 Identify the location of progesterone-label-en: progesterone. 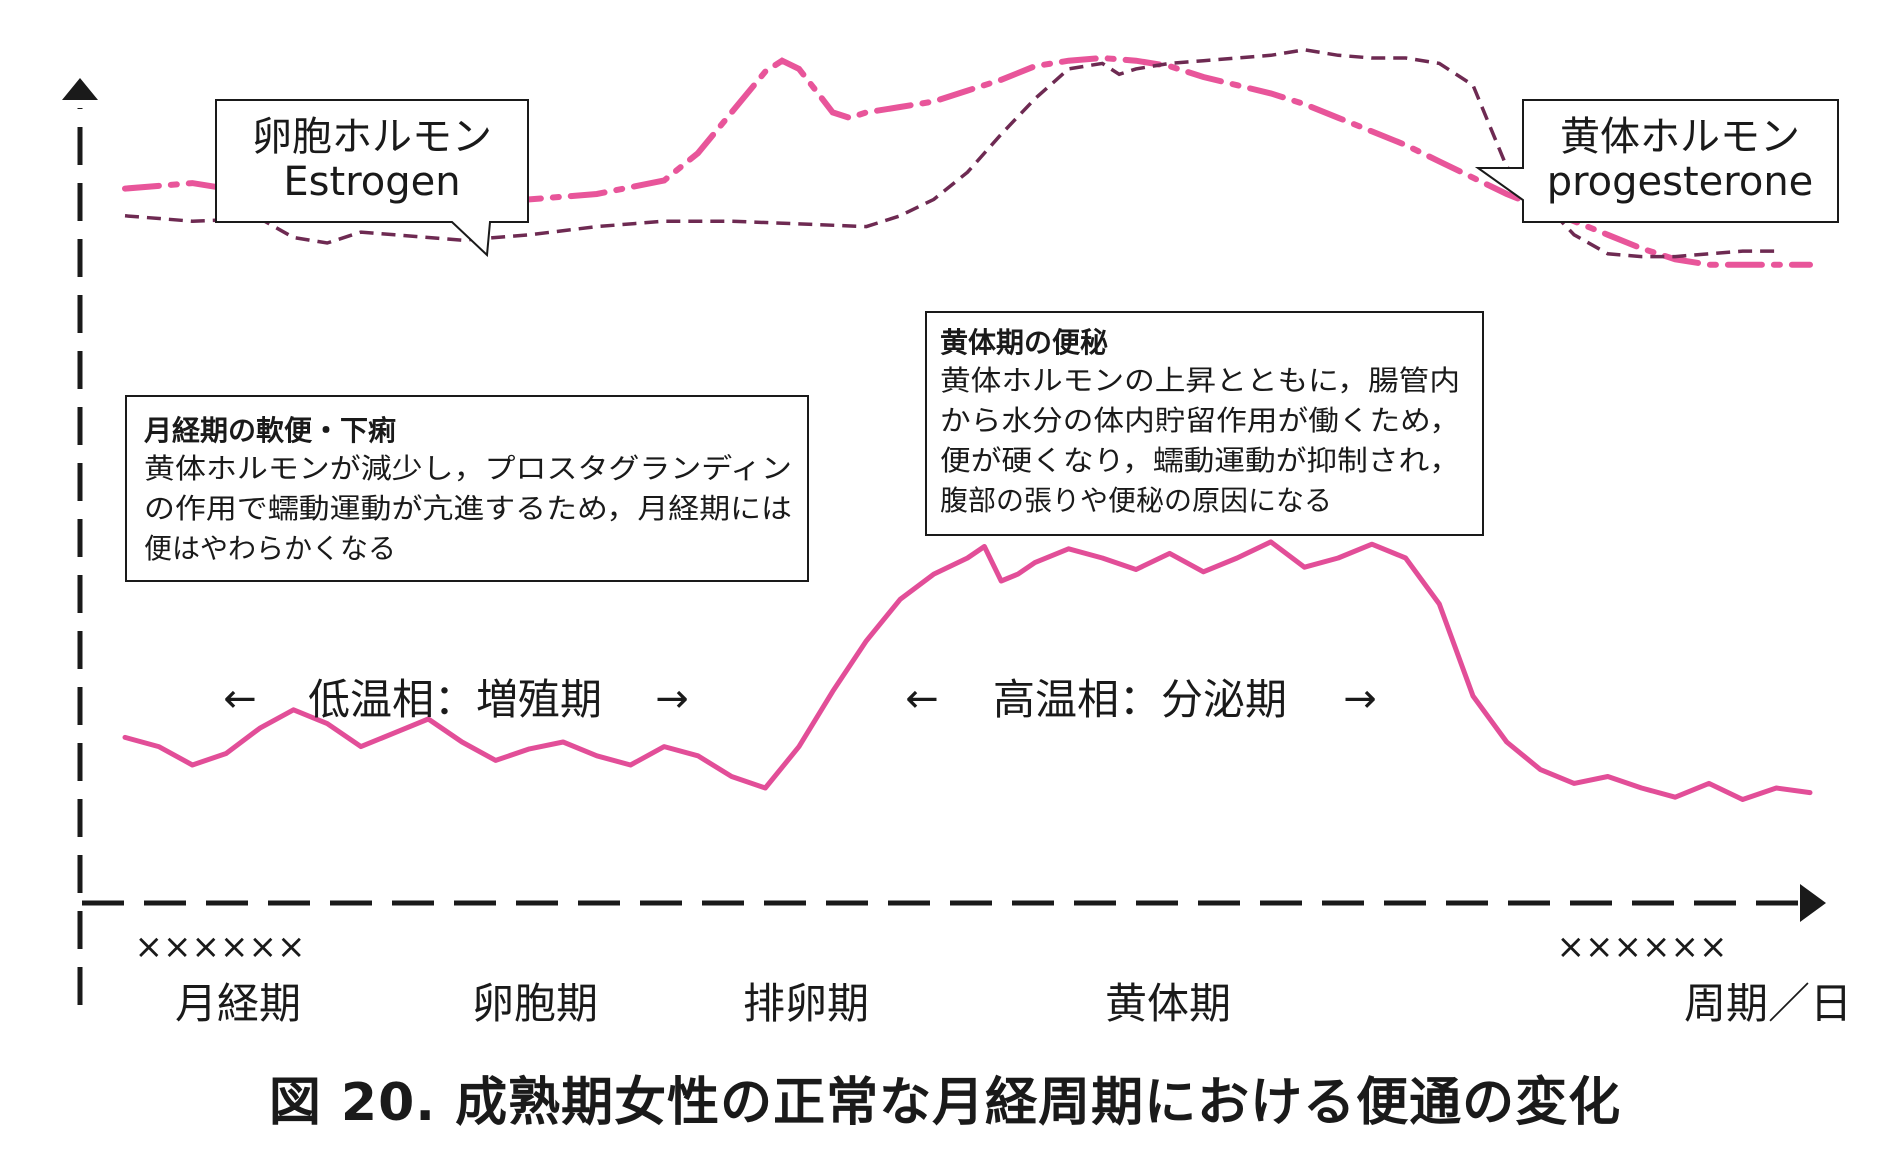
(1680, 182).